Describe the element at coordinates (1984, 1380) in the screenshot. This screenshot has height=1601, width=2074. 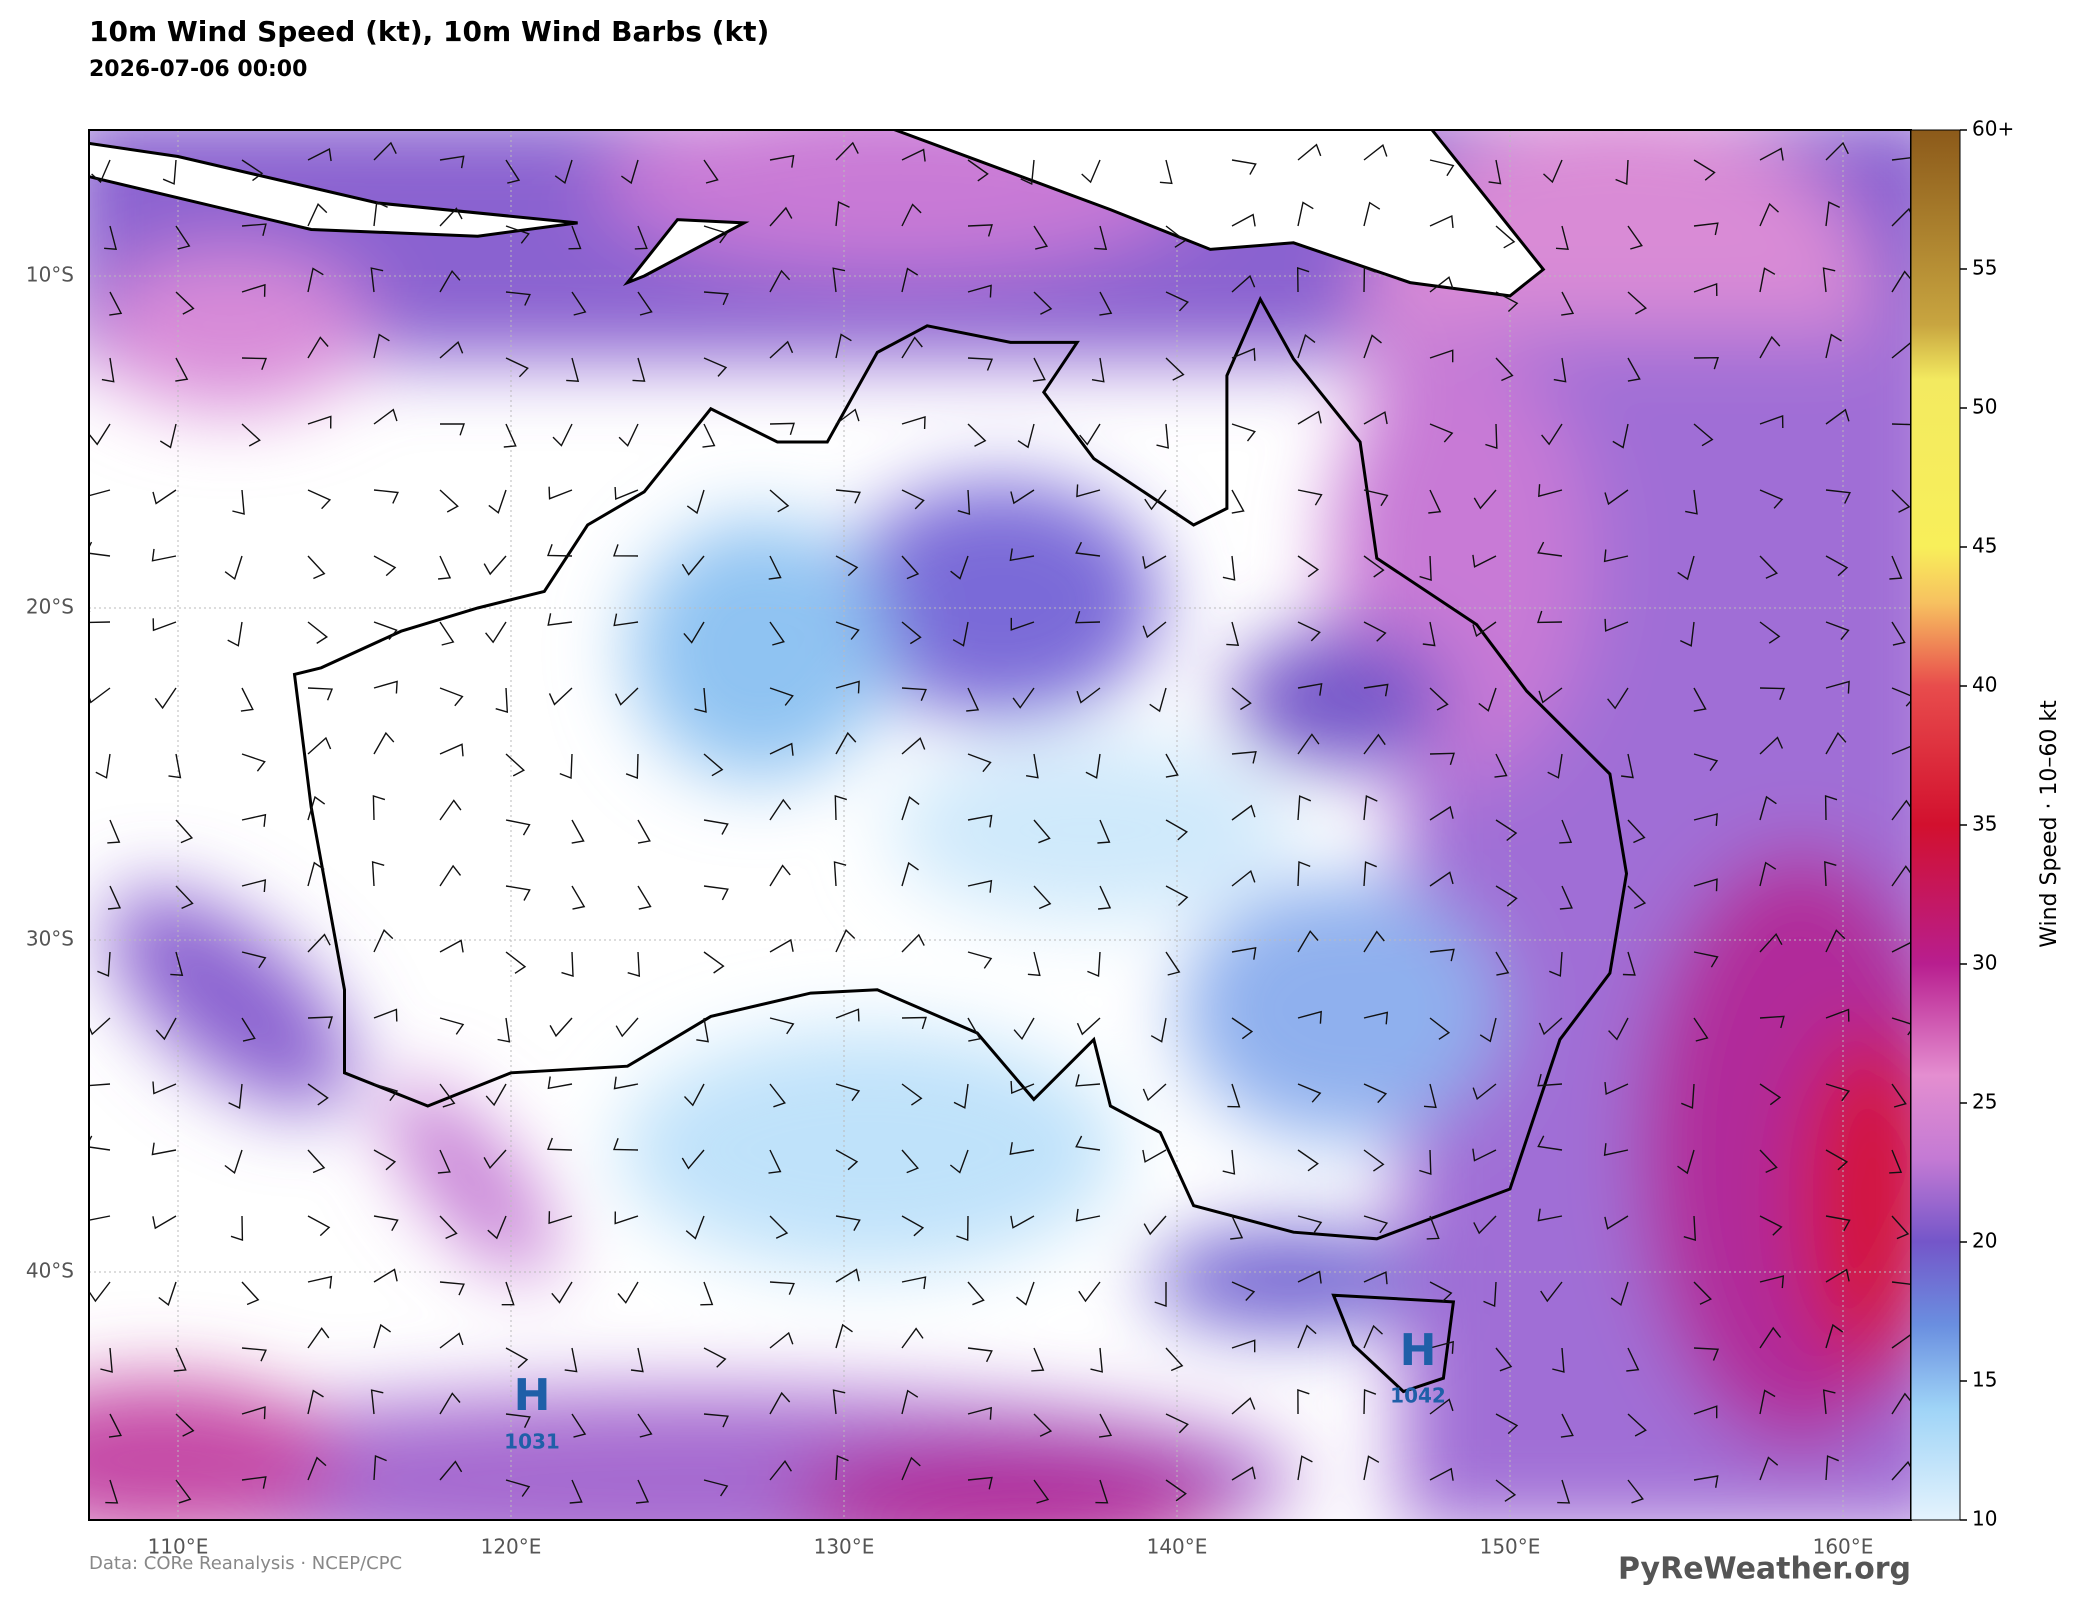
I see `colorbar-tick-label: 15` at that location.